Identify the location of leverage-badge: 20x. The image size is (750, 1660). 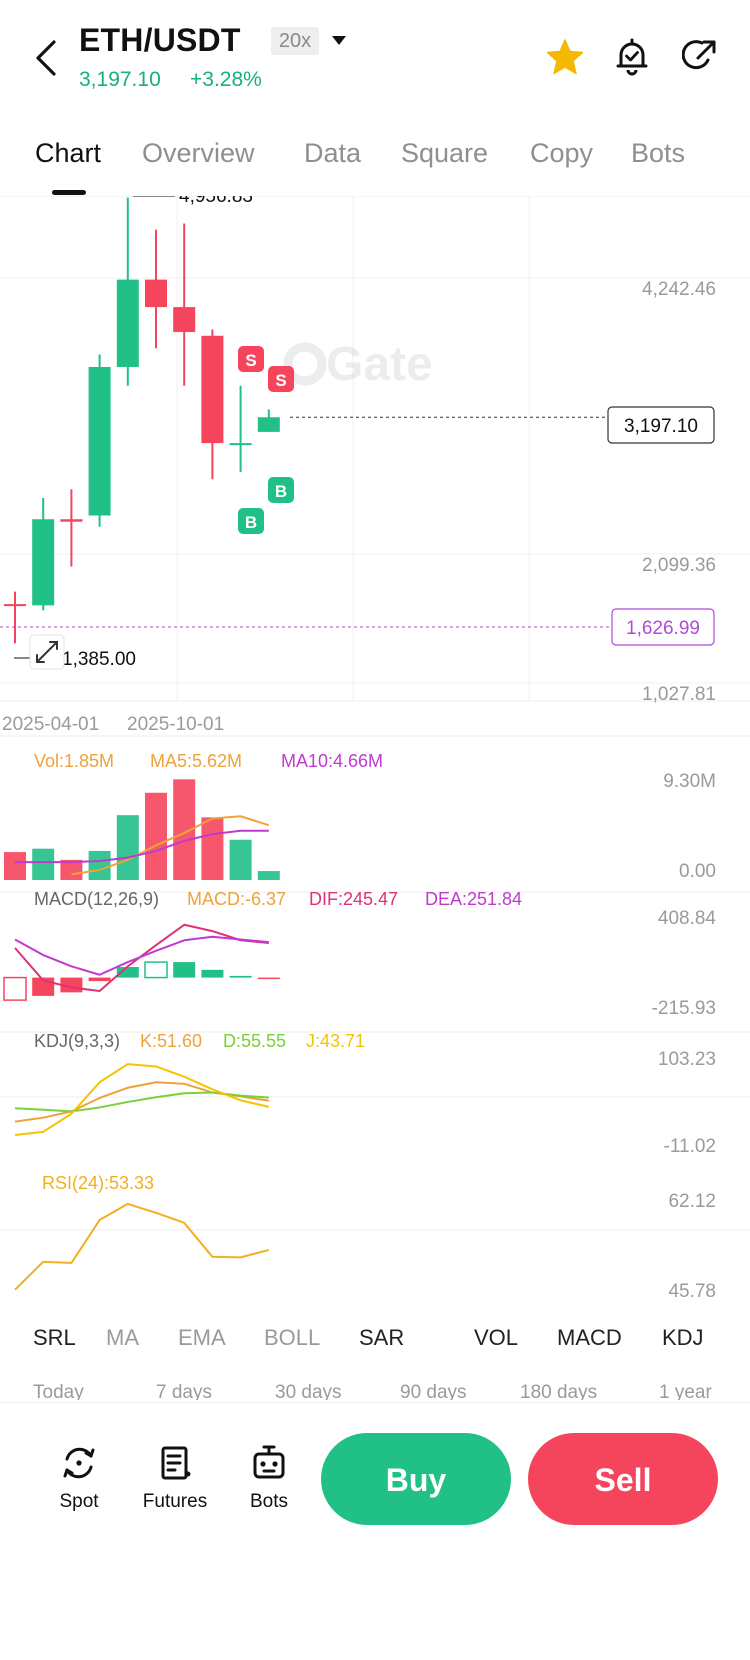
(295, 41).